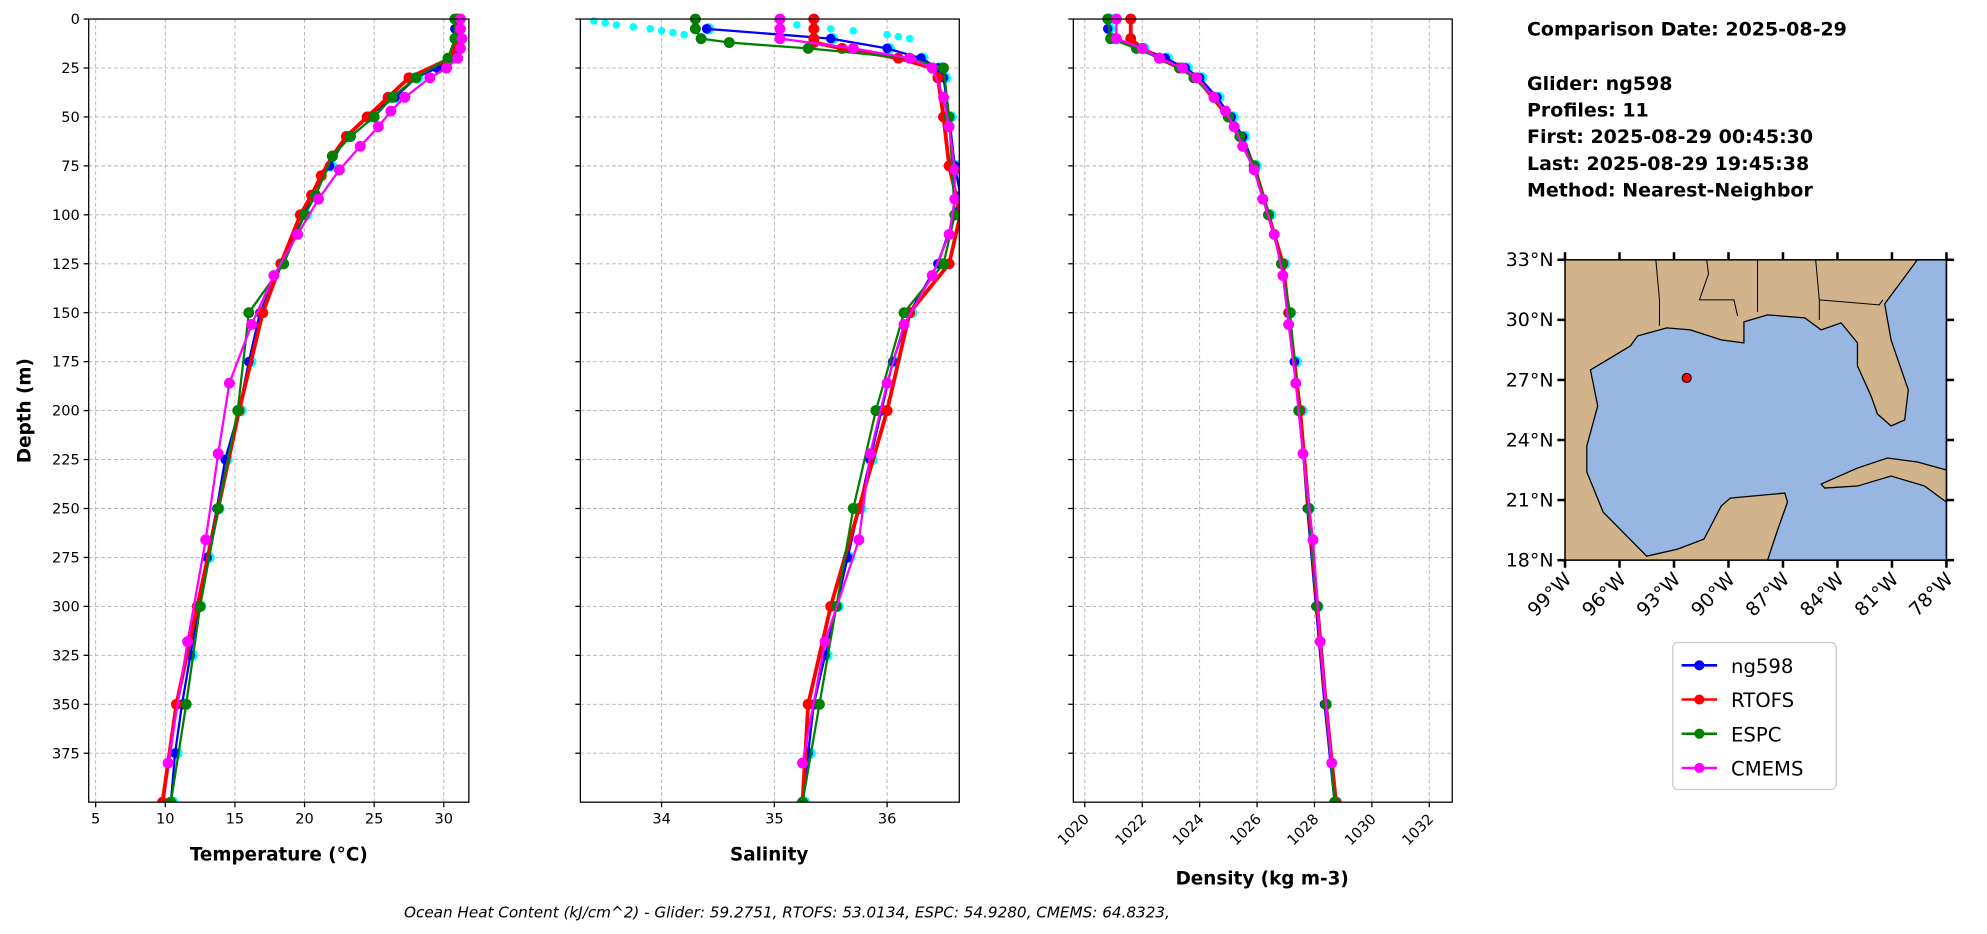 This screenshot has width=1987, height=934. I want to click on last-time: Last: 2025-08-29 19:45:38, so click(1668, 164).